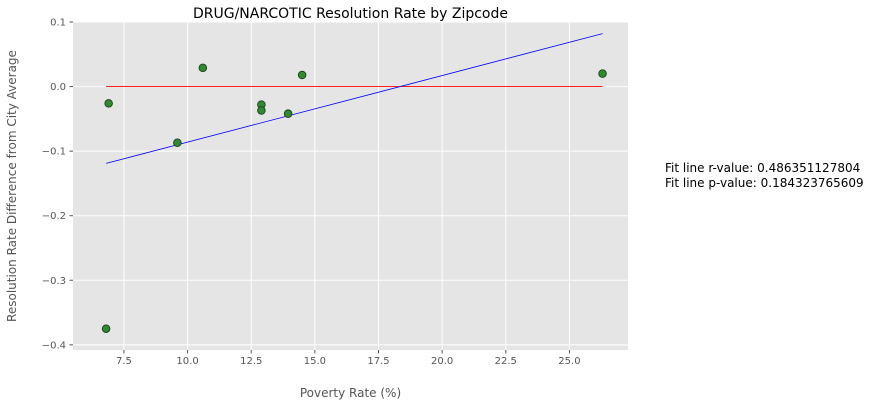 The height and width of the screenshot is (407, 873). I want to click on fit-p-value: Fit line p-value: 0.184323765609, so click(764, 183).